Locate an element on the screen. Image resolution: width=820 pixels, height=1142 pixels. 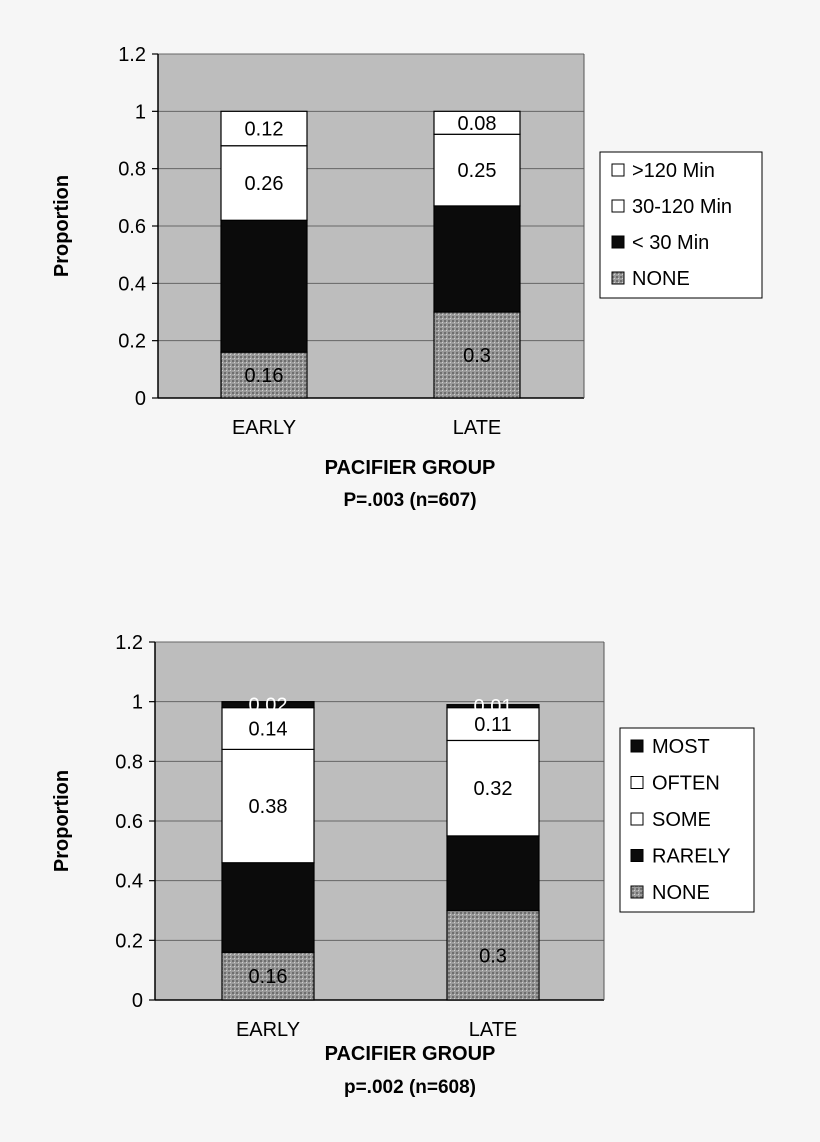
legend-label: MOST is located at coordinates (681, 747).